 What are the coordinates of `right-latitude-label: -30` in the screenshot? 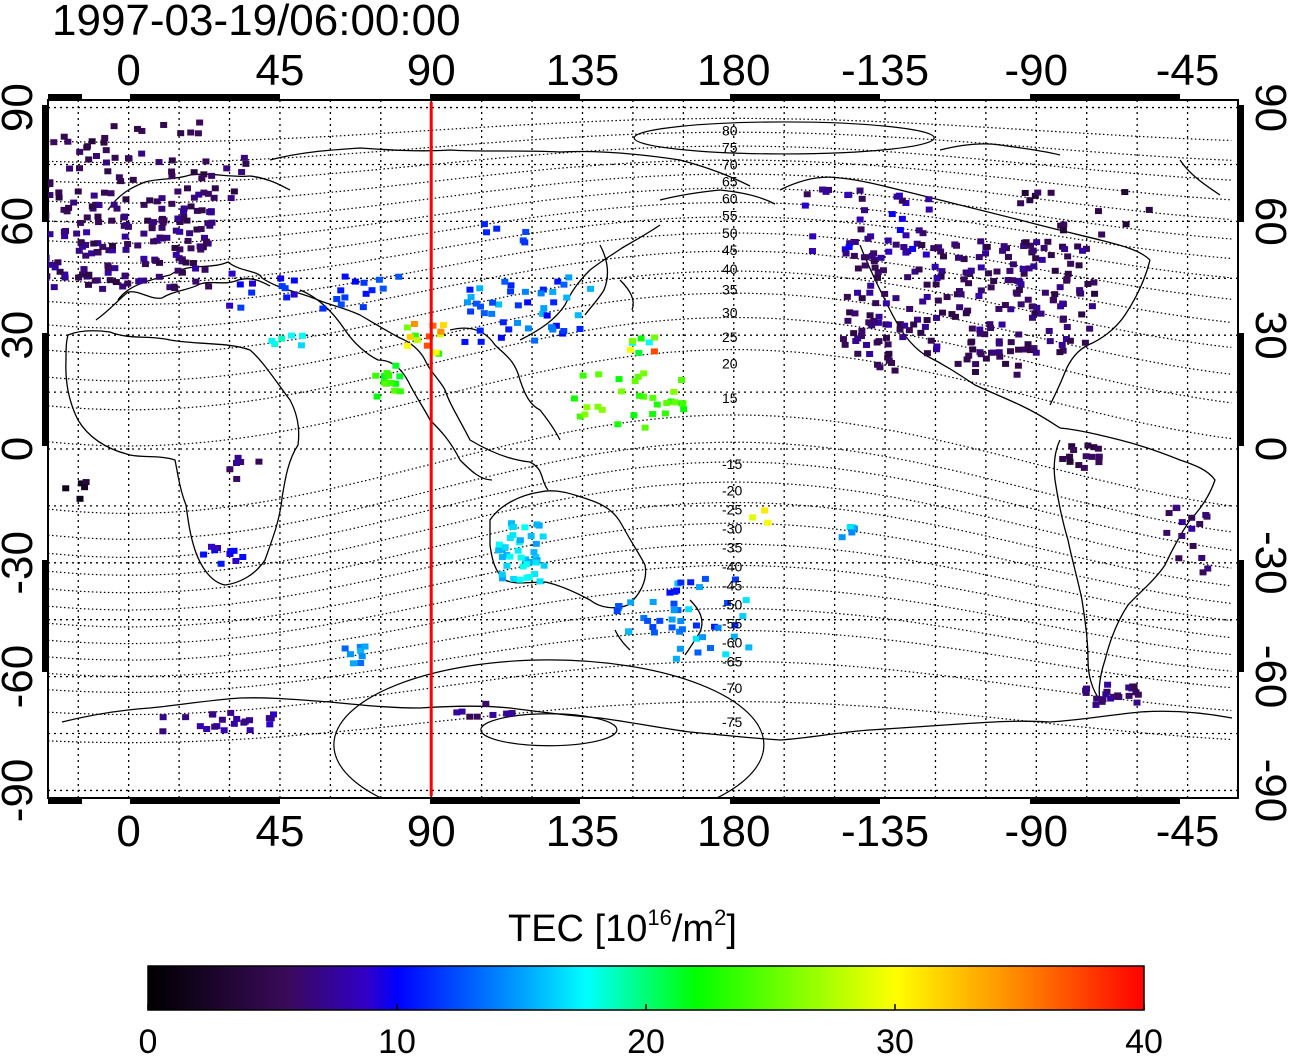 It's located at (1269, 563).